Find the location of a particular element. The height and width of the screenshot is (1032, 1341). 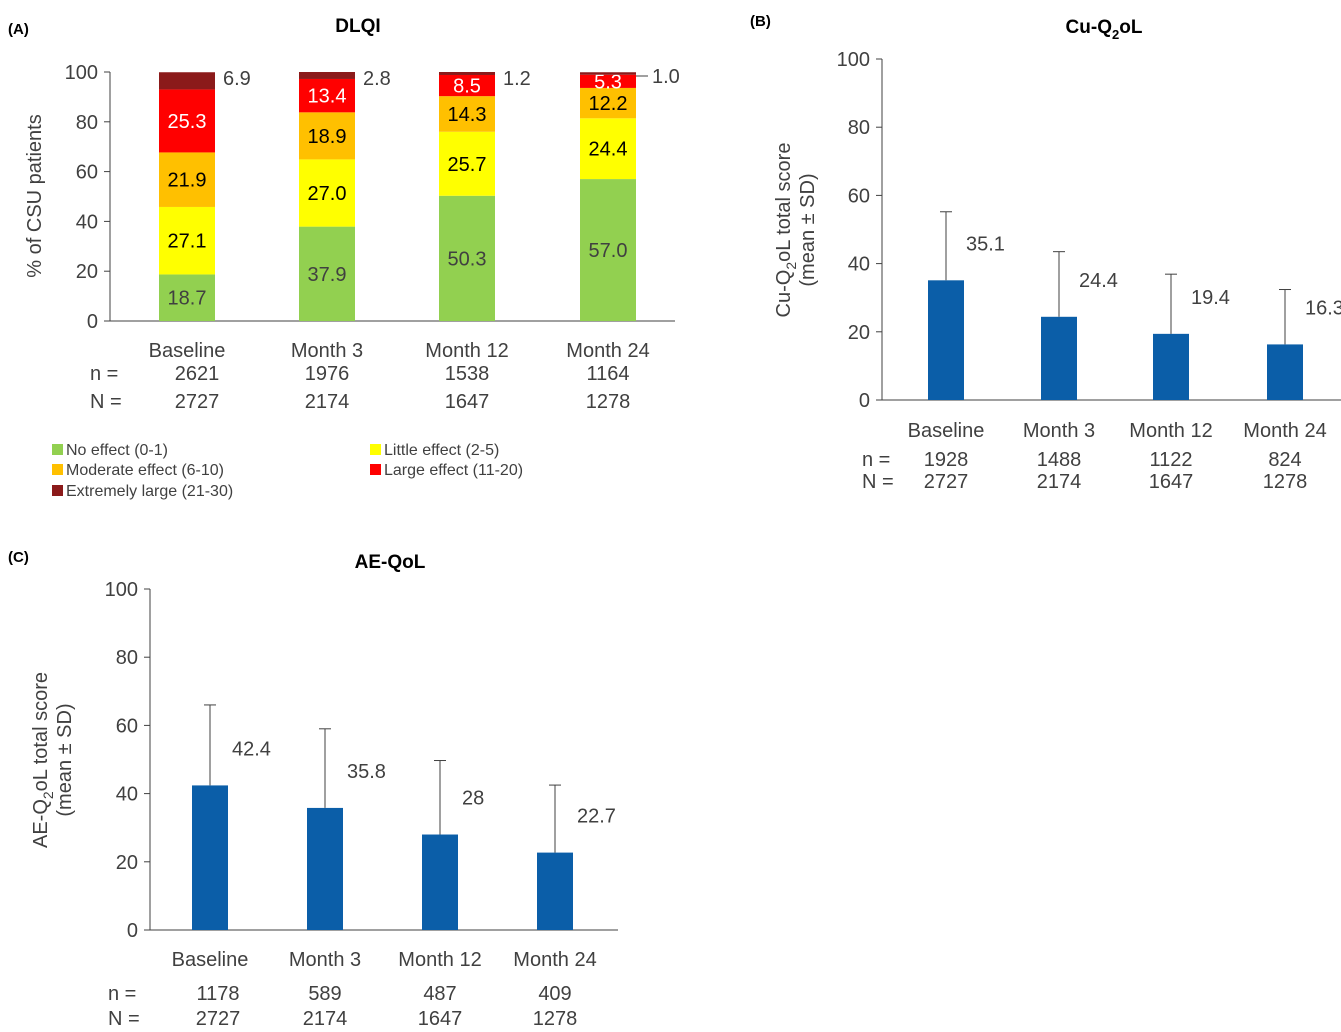

panel-c-N-value: 2727 is located at coordinates (218, 1019).